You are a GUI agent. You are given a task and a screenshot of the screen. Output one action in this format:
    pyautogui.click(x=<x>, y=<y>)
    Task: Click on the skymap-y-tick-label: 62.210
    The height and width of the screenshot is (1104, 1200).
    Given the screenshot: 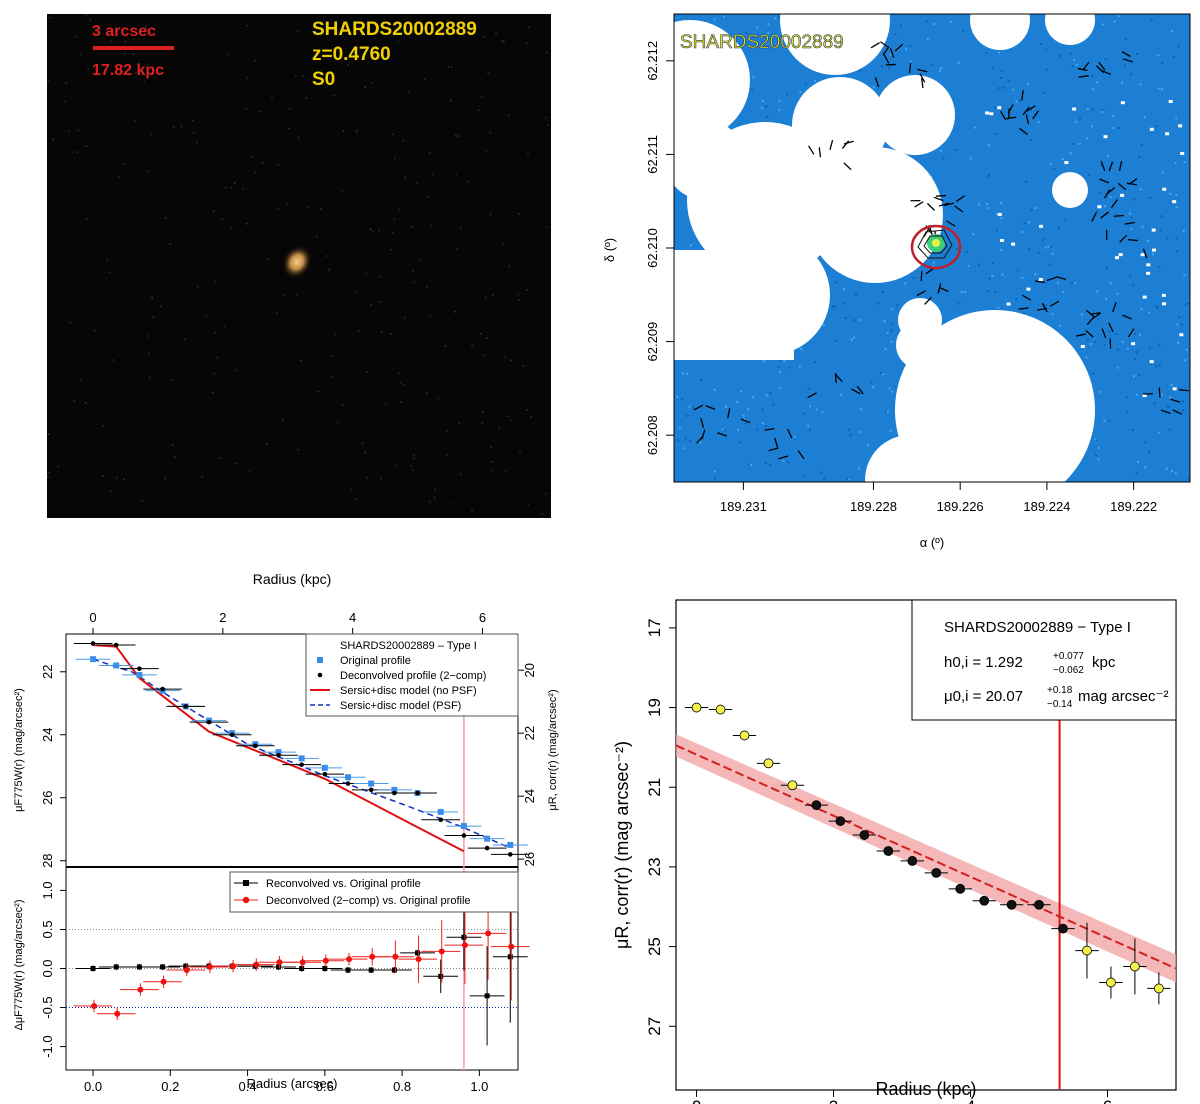 What is the action you would take?
    pyautogui.click(x=652, y=248)
    